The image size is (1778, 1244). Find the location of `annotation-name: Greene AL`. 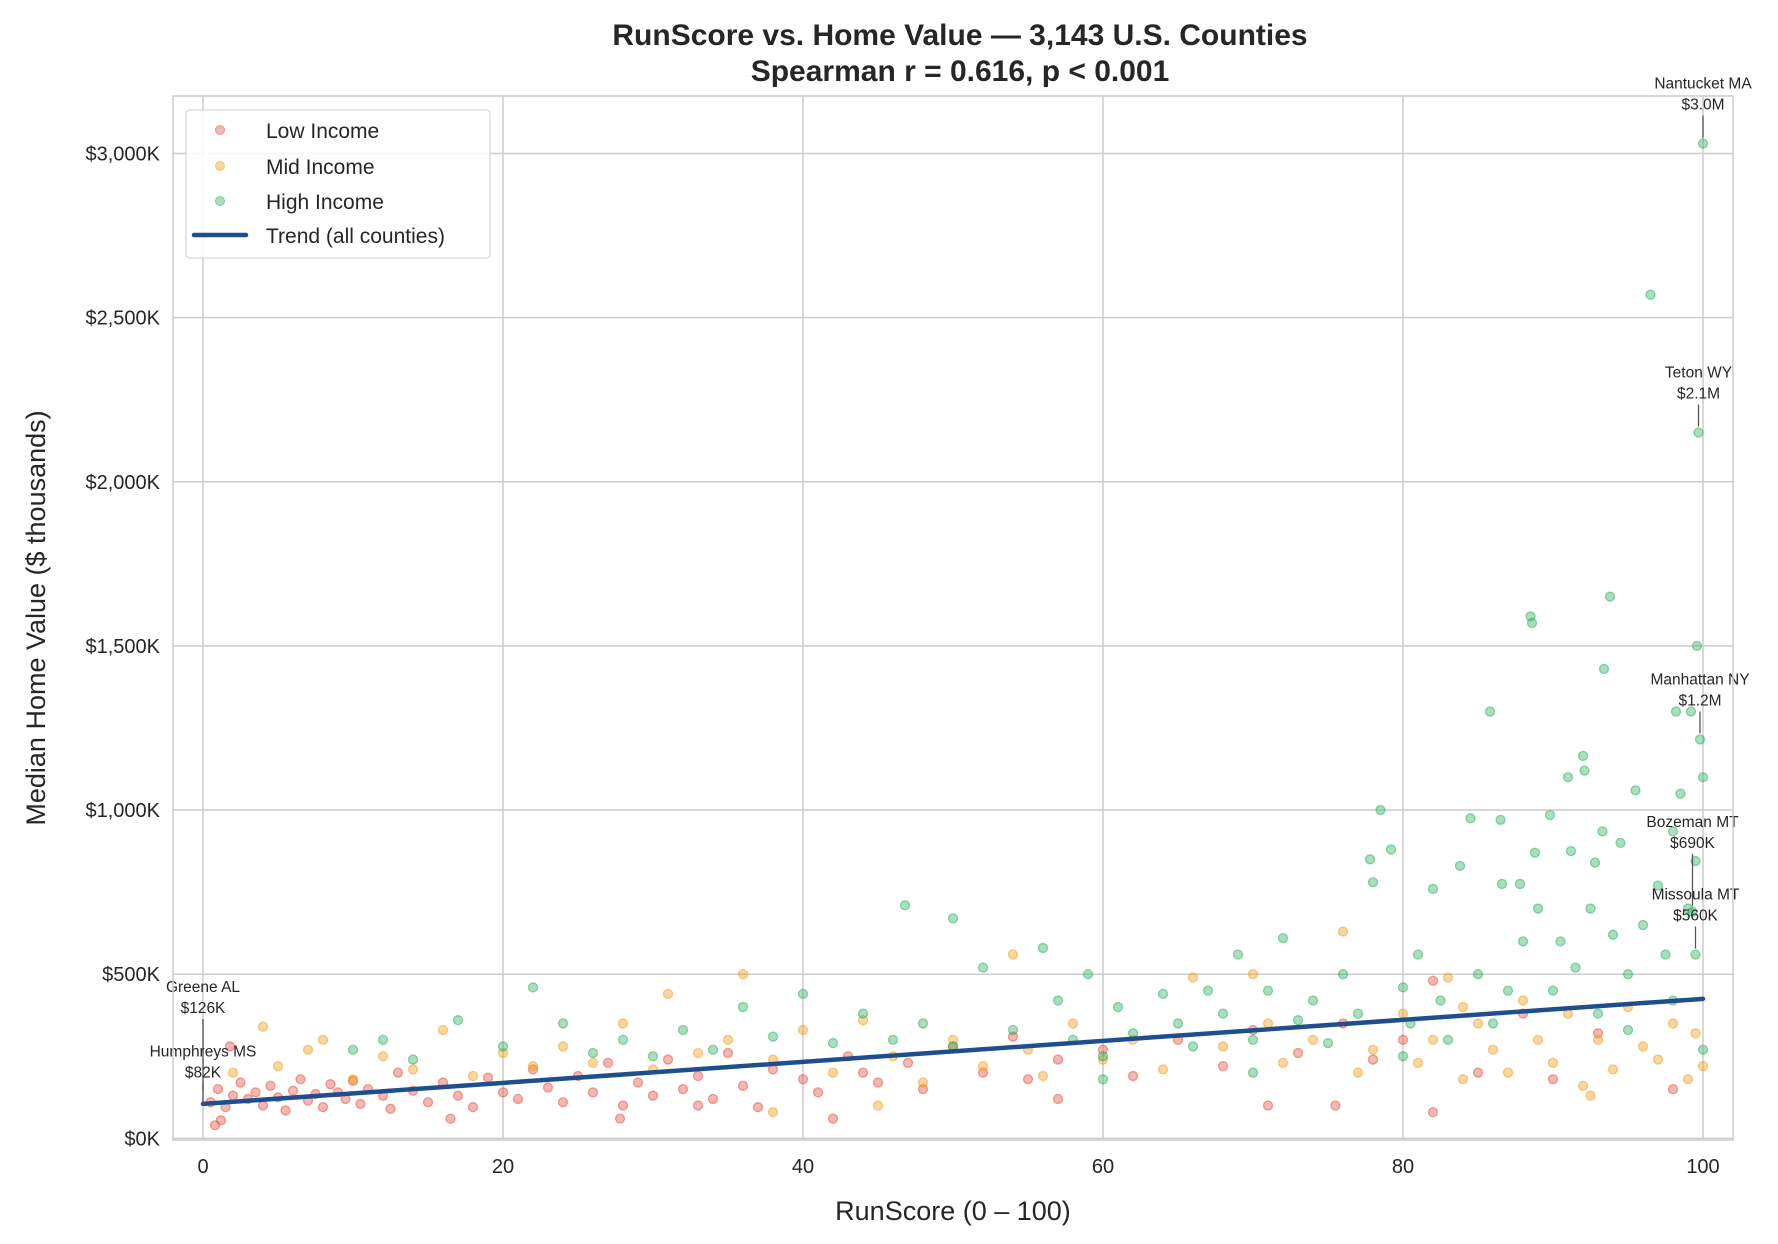

annotation-name: Greene AL is located at coordinates (203, 987).